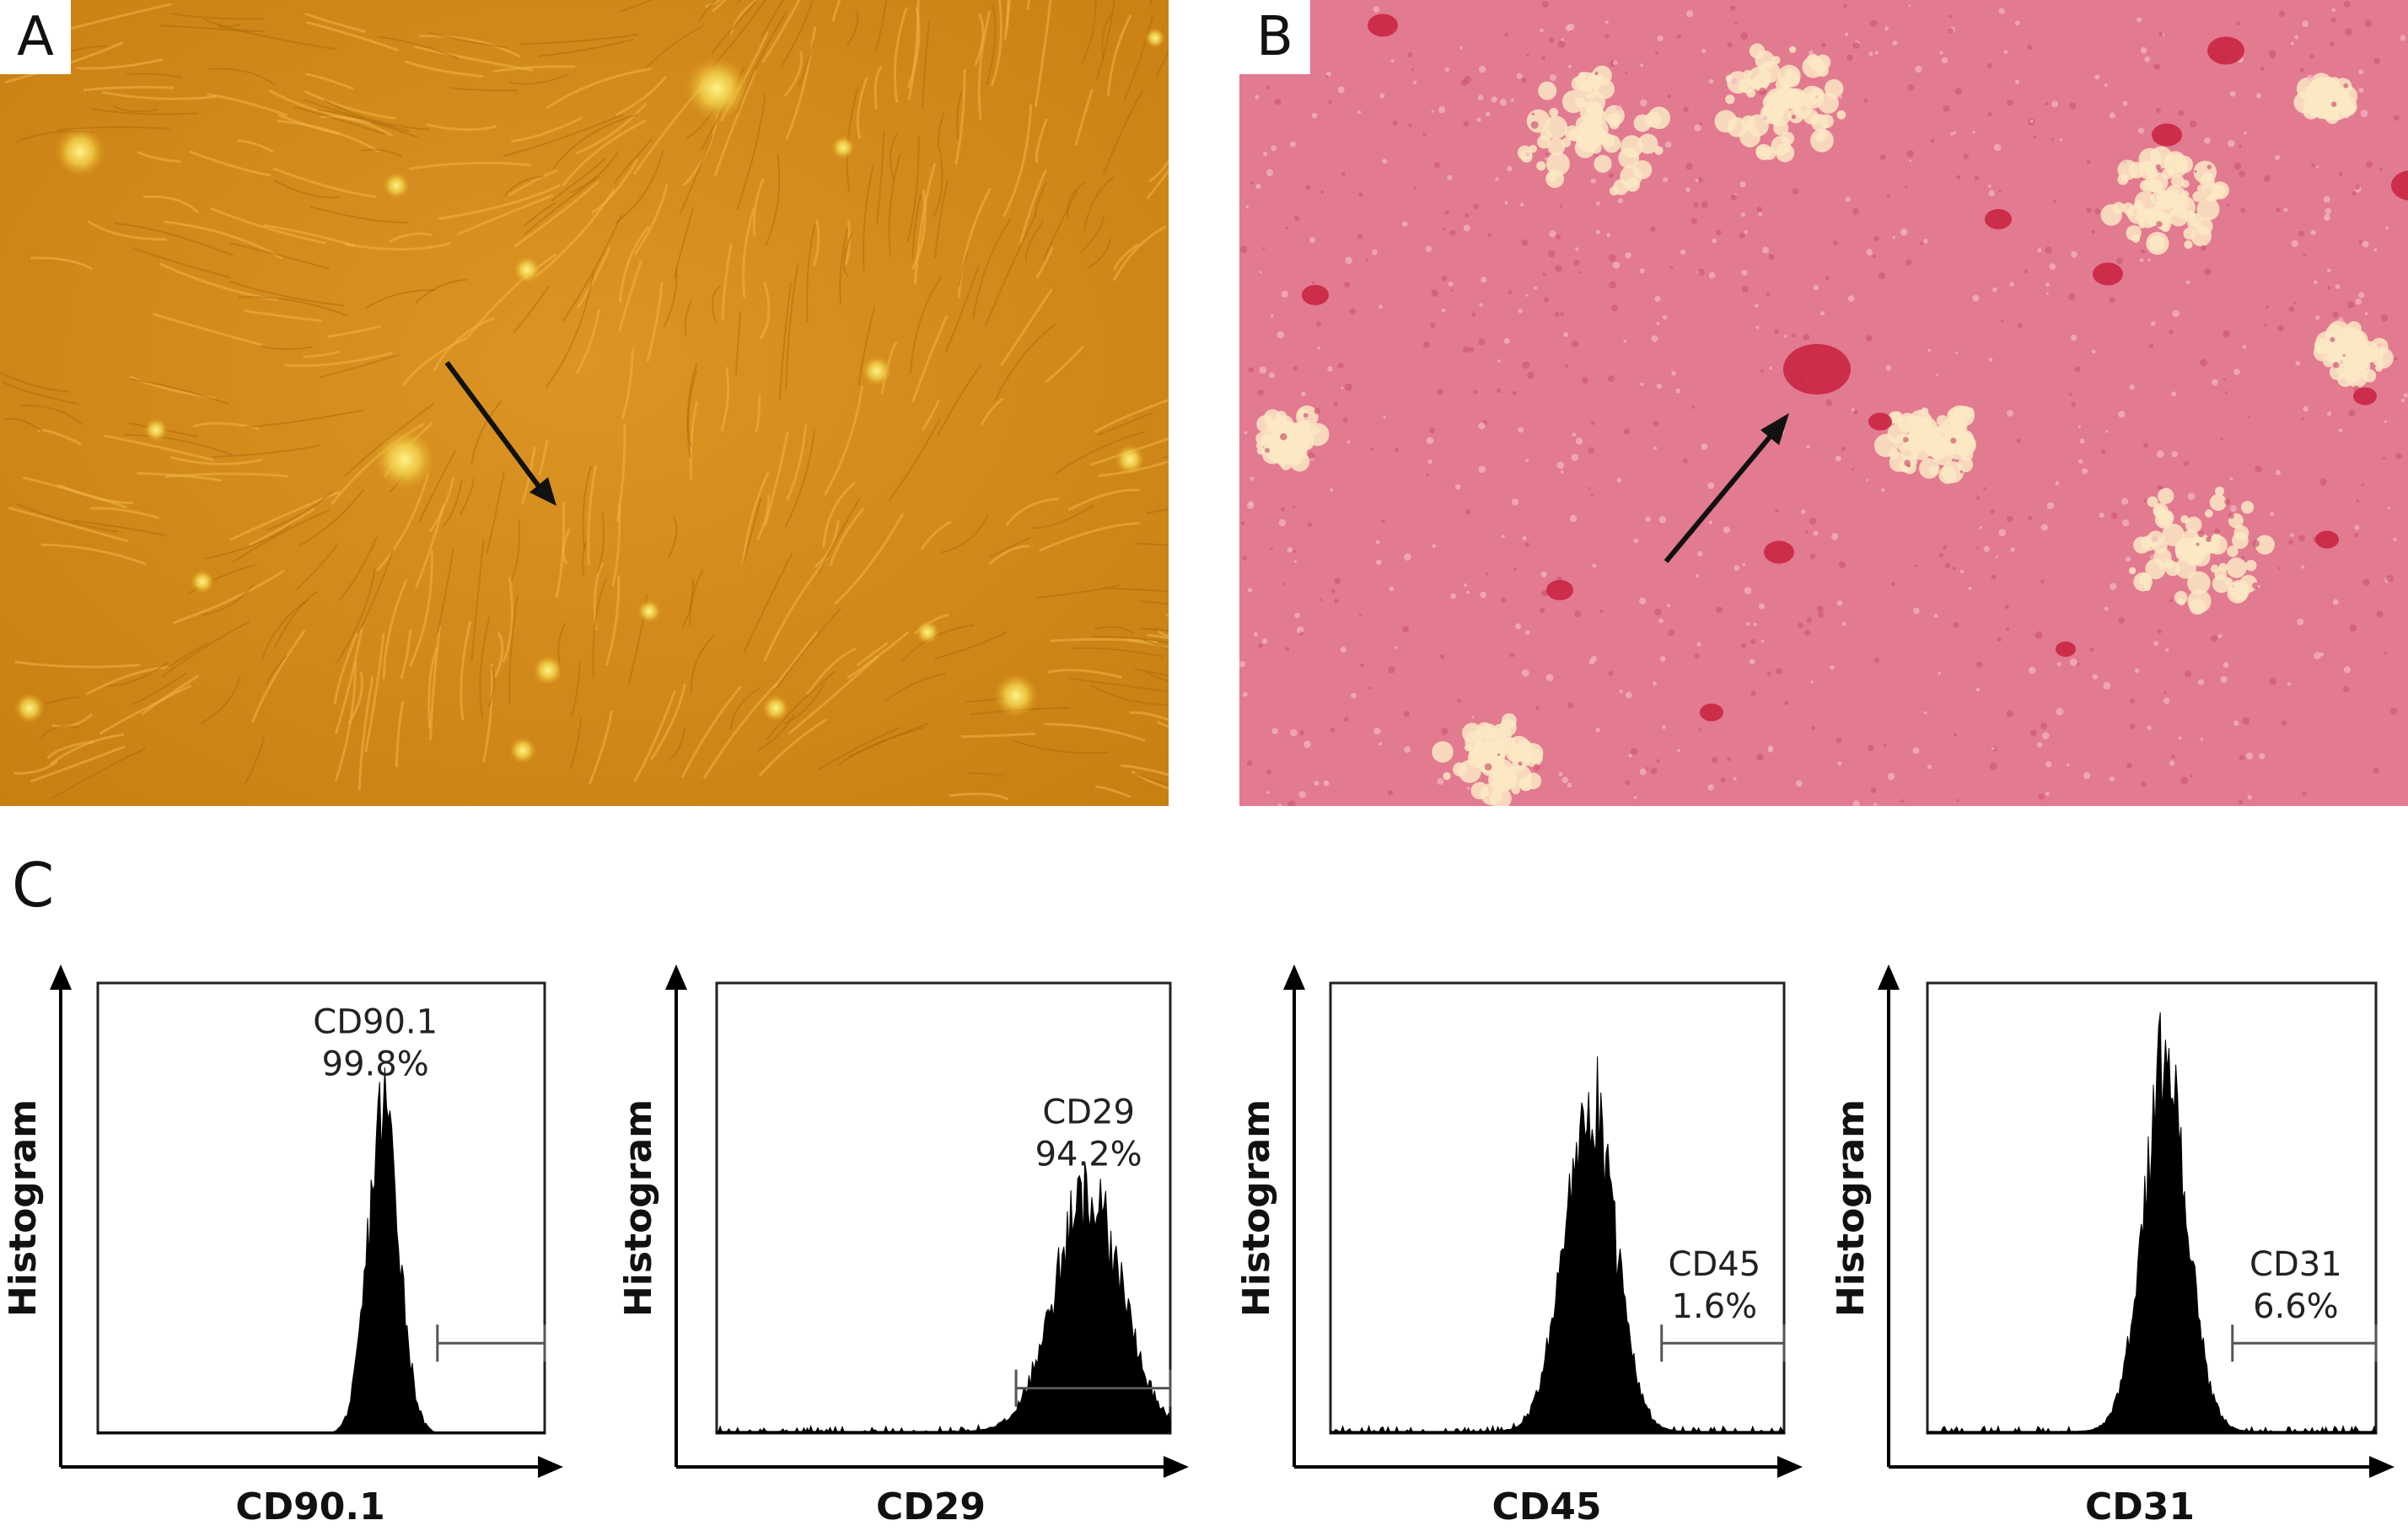  I want to click on stained-nodule, so click(2365, 396).